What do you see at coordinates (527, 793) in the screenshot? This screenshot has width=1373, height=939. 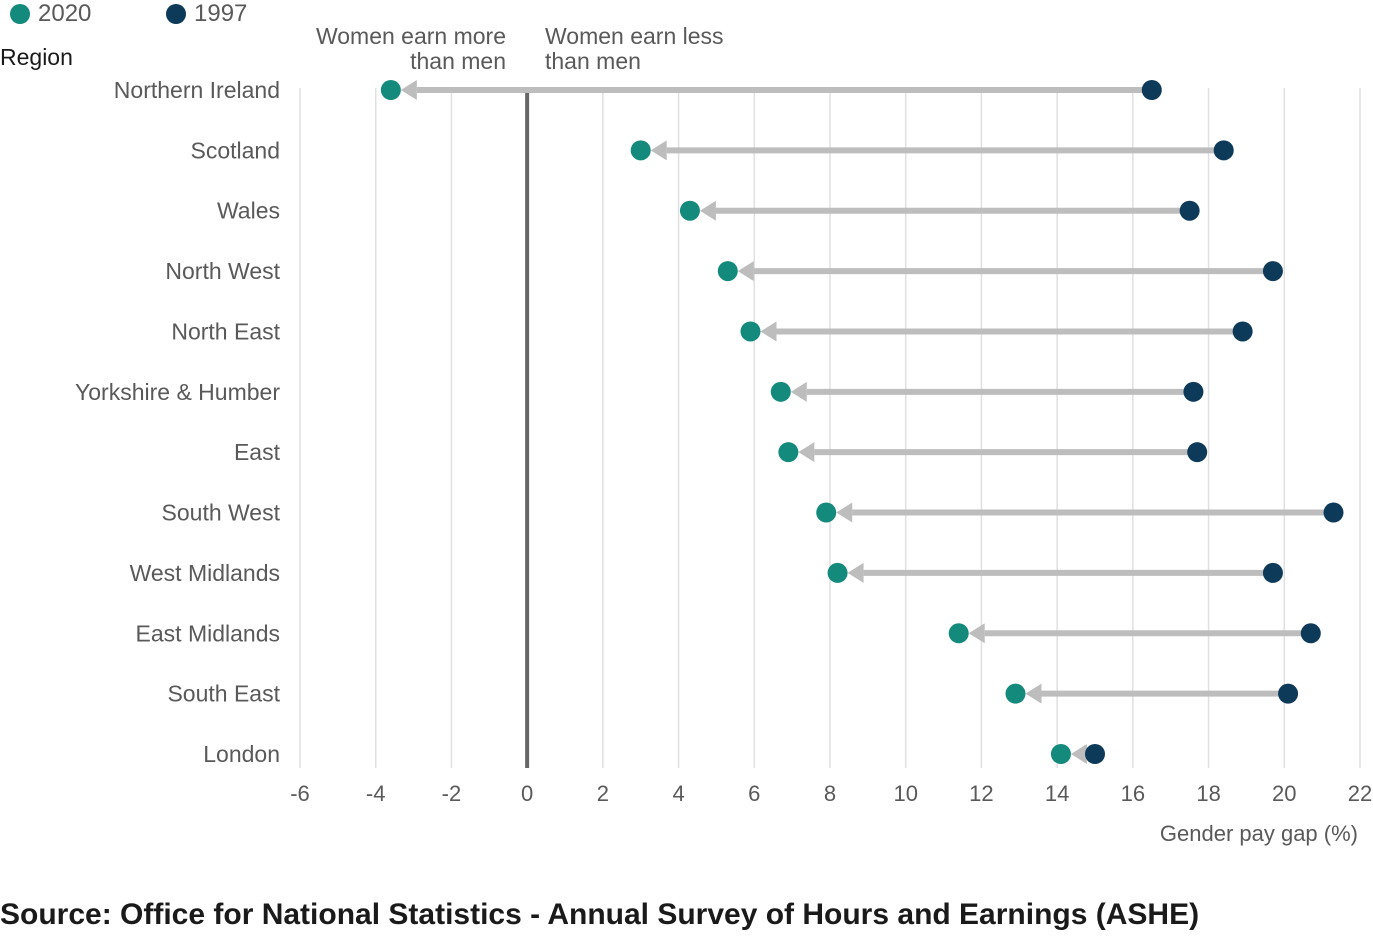 I see `x-tick-label: 0` at bounding box center [527, 793].